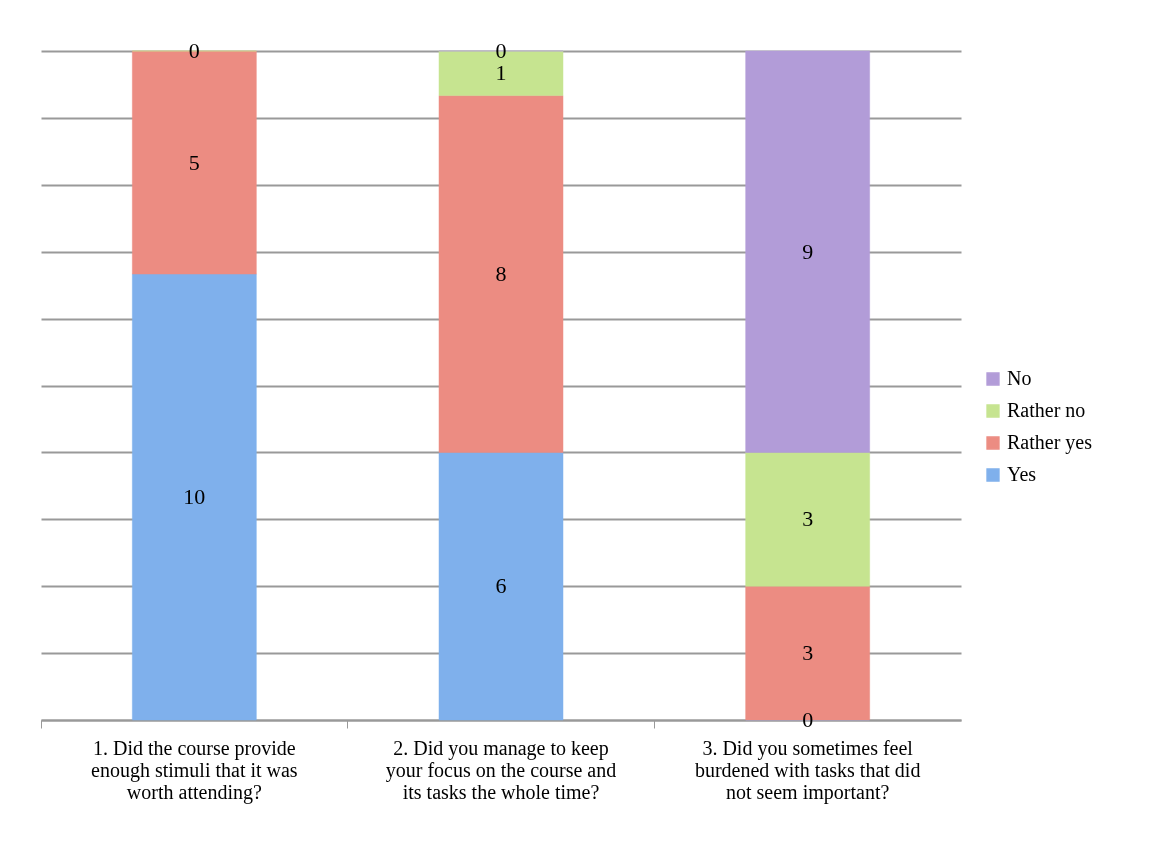 The height and width of the screenshot is (852, 1154). I want to click on legend-label: Rather yes, so click(1050, 442).